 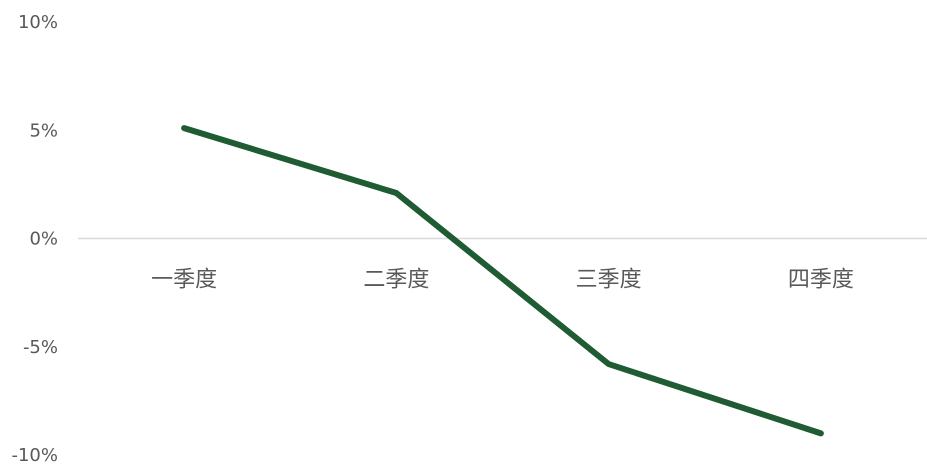 I want to click on x-category-label: 四季度, so click(x=821, y=280).